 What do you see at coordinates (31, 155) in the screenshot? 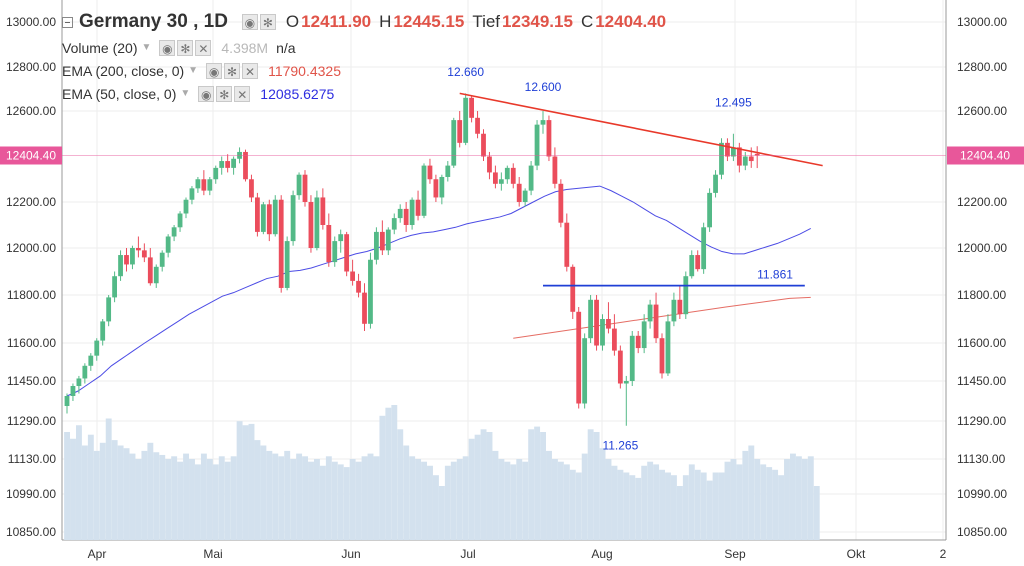
I see `left-last-price-label: 12404.40` at bounding box center [31, 155].